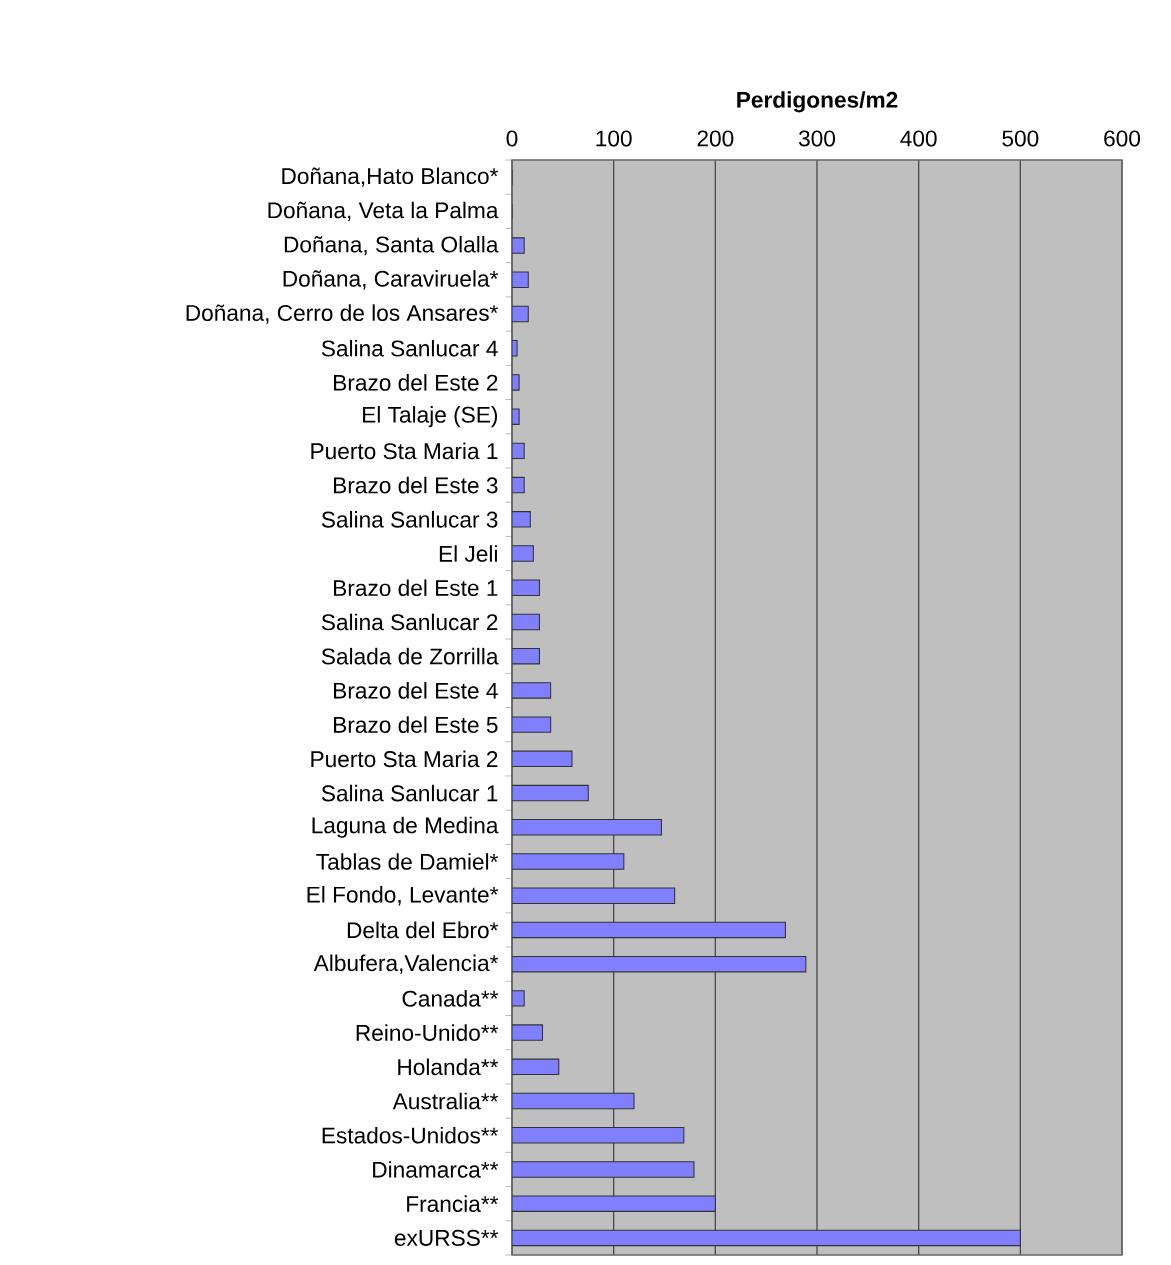 Image resolution: width=1171 pixels, height=1265 pixels. What do you see at coordinates (430, 417) in the screenshot?
I see `y-tick-label: El Talaje (SE)` at bounding box center [430, 417].